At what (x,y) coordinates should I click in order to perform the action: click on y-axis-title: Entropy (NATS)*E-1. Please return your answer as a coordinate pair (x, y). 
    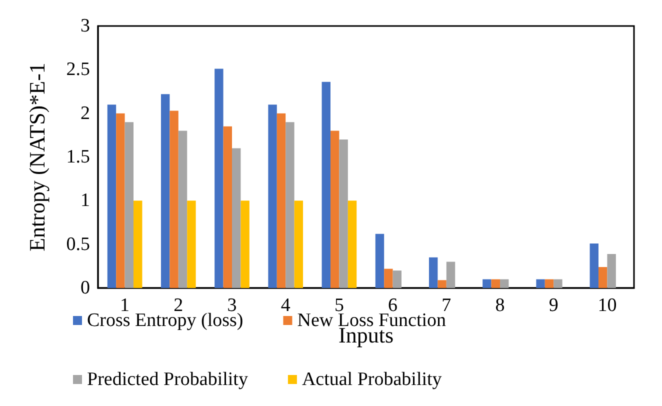
    Looking at the image, I should click on (37, 157).